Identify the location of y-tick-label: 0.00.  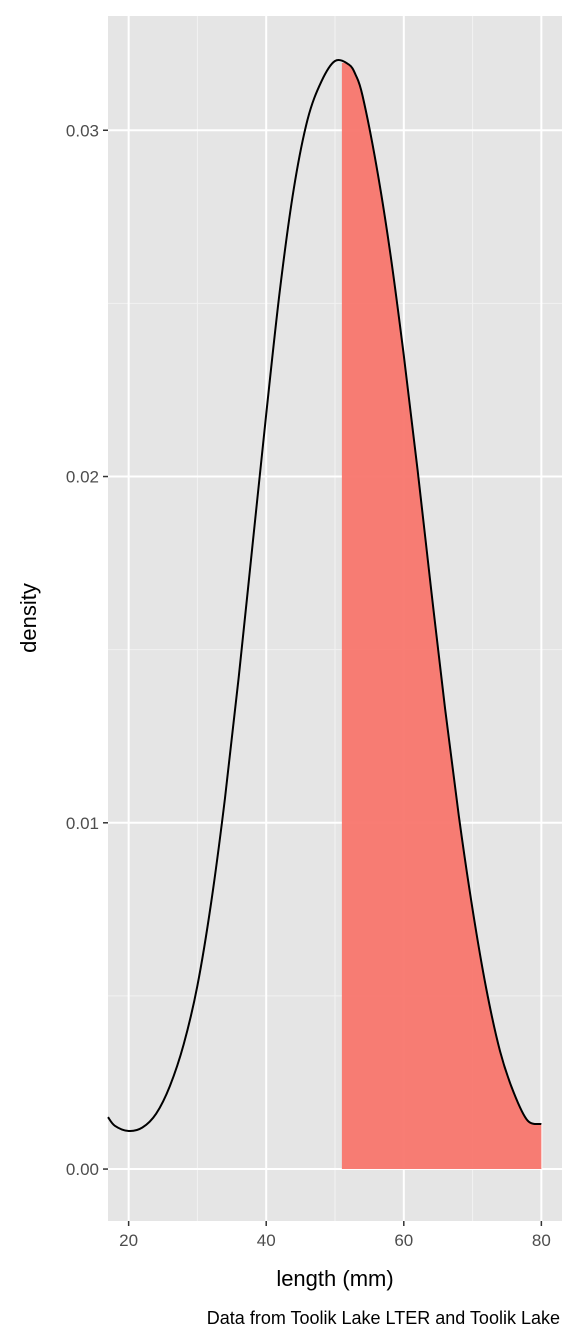
(82, 1169).